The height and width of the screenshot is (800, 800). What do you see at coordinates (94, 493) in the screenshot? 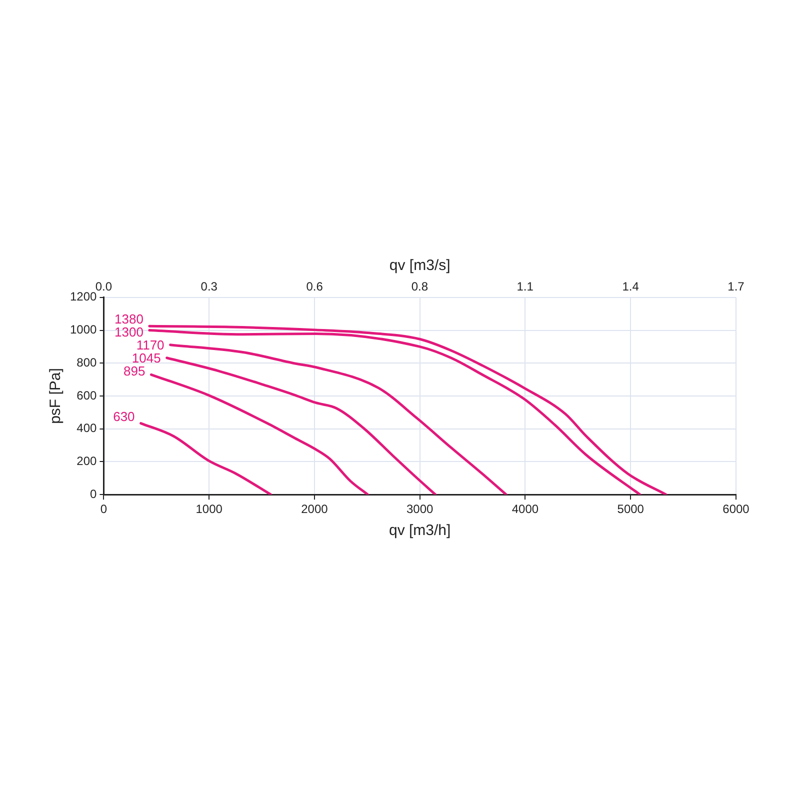
I see `y-tick-label: 0` at bounding box center [94, 493].